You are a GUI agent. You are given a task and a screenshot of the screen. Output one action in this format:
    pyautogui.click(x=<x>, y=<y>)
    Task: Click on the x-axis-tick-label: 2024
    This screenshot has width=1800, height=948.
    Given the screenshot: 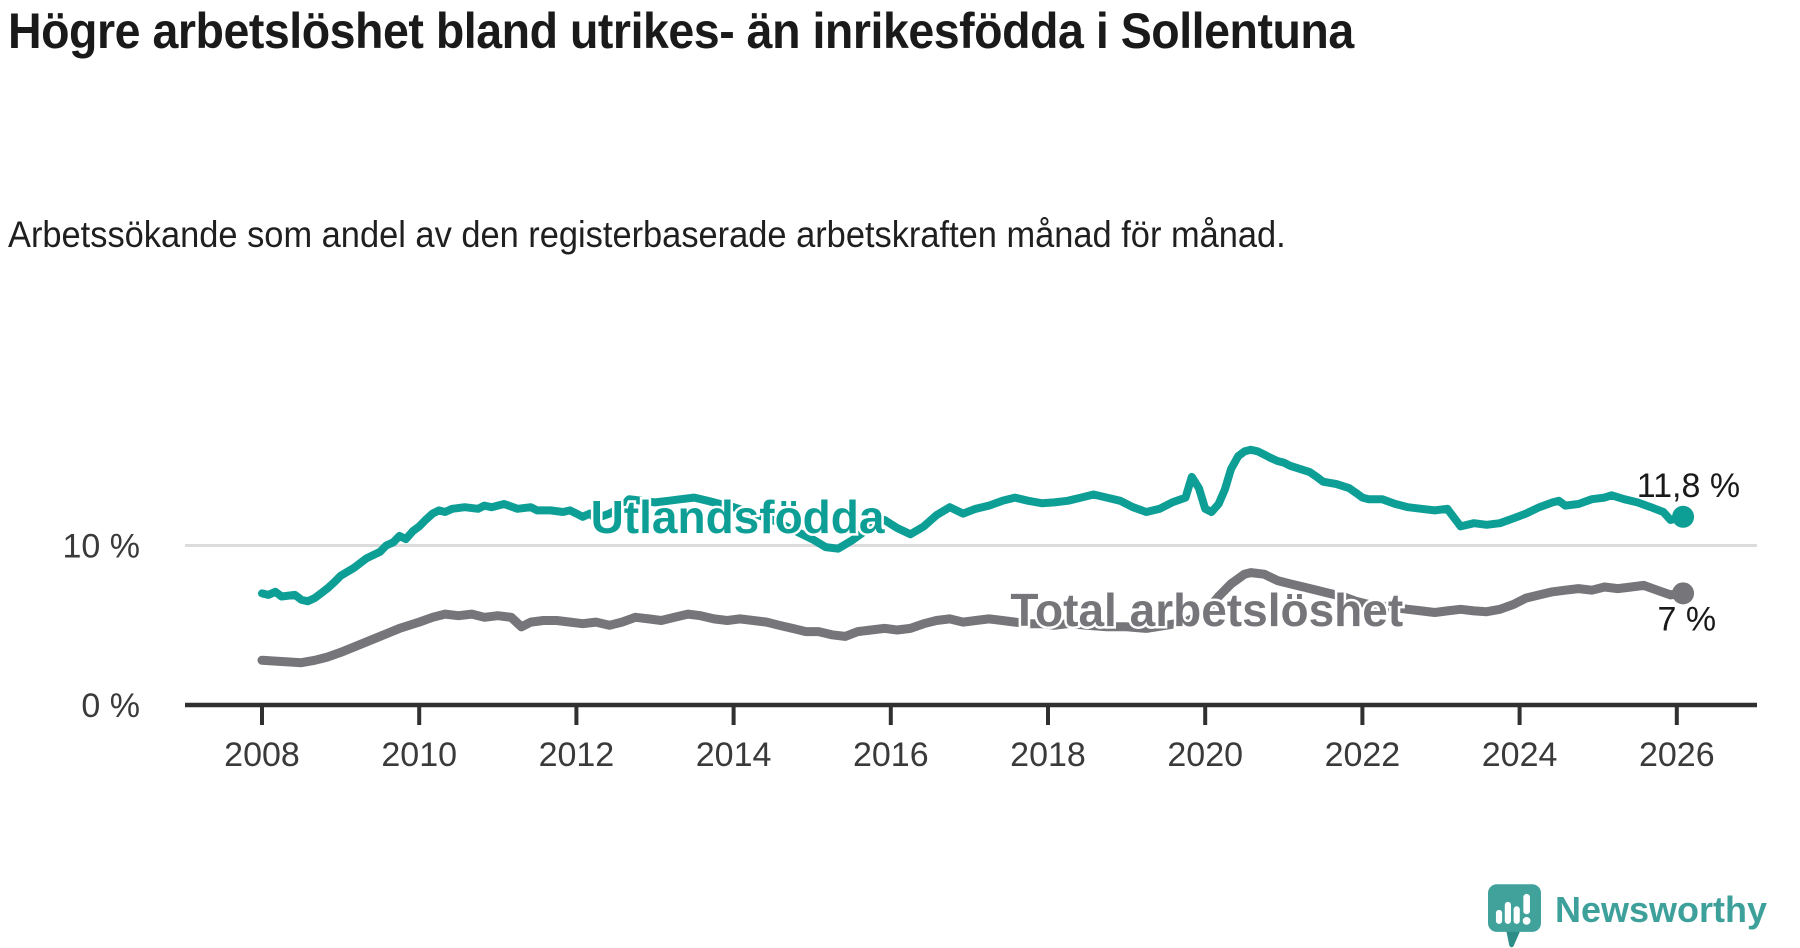 What is the action you would take?
    pyautogui.click(x=1520, y=755)
    